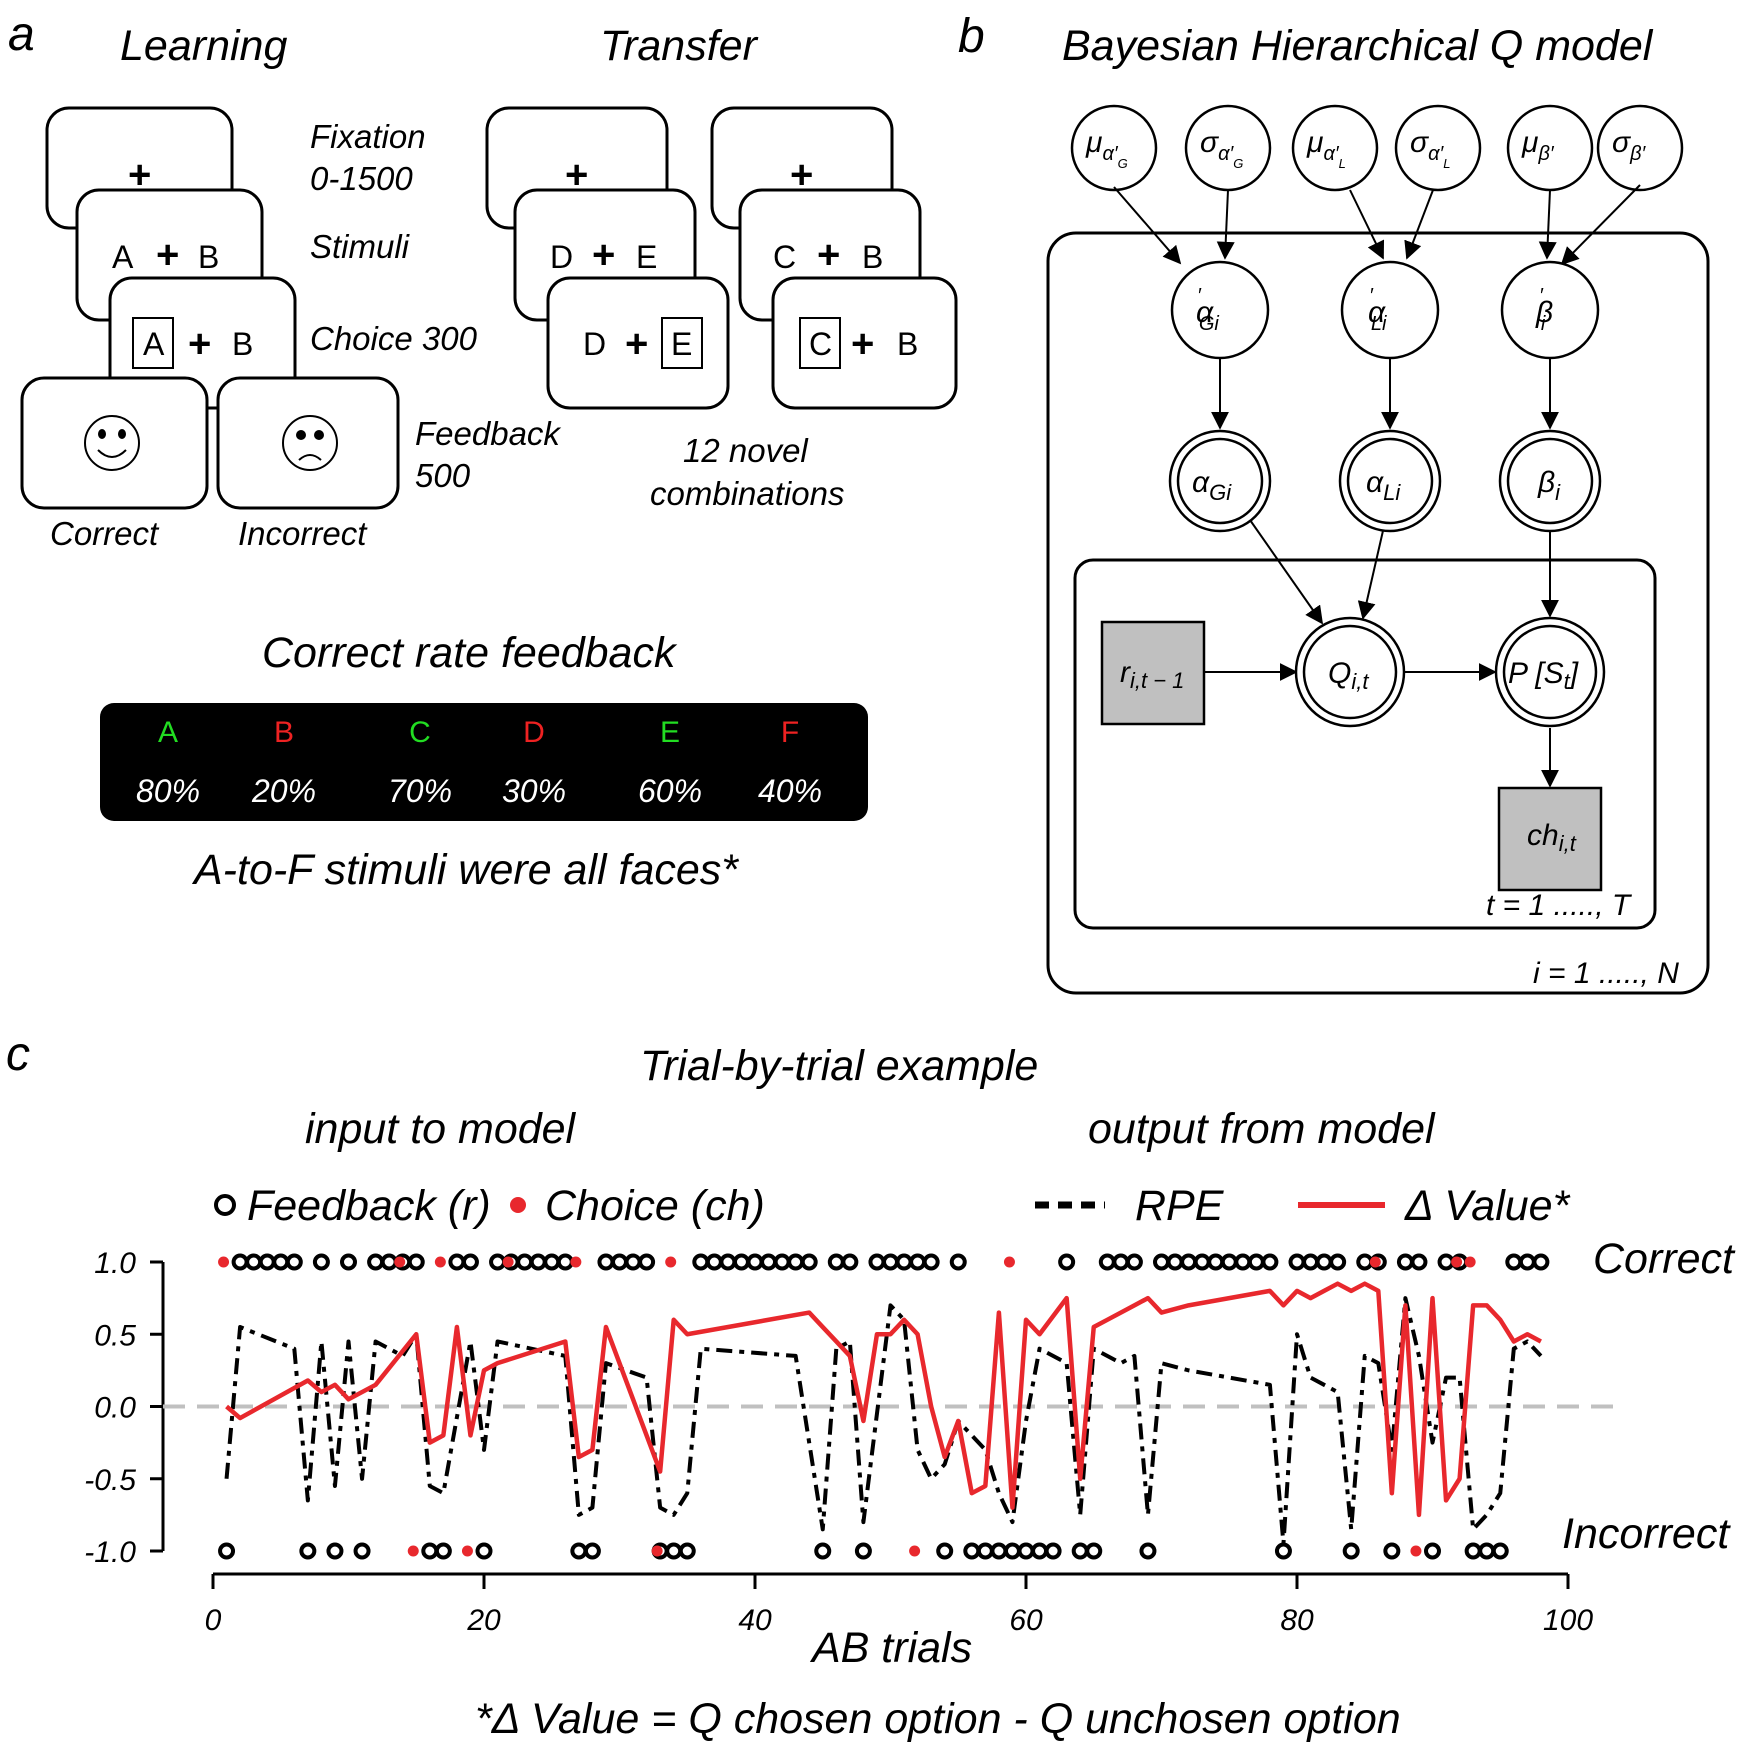 This screenshot has width=1749, height=1750. Describe the element at coordinates (746, 450) in the screenshot. I see `novel-combinations-line1: 12 novel` at that location.